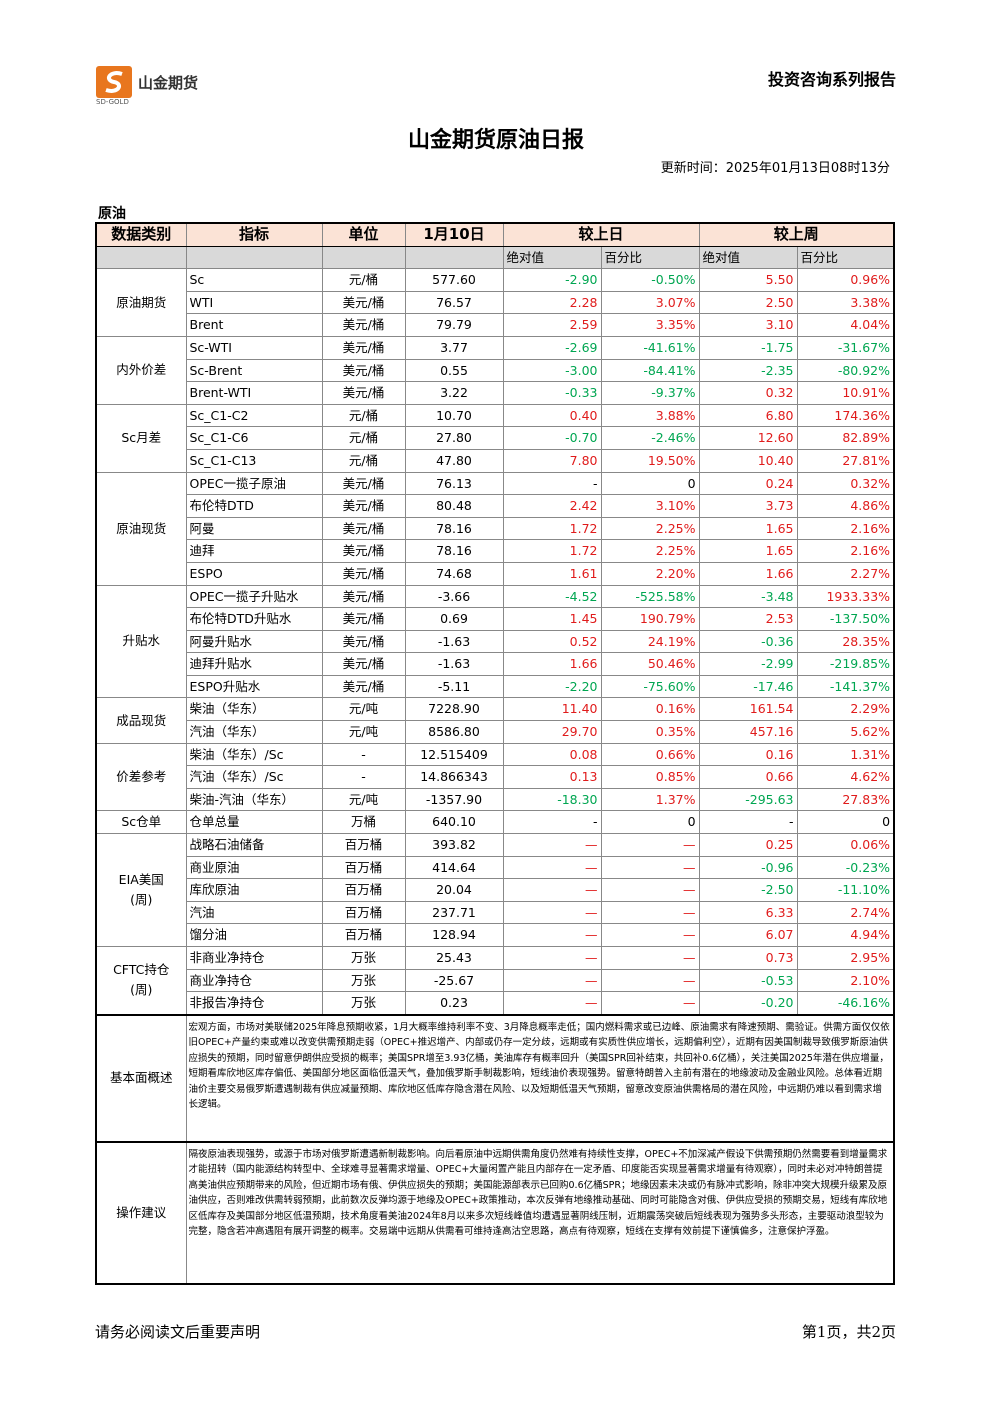  Describe the element at coordinates (141, 777) in the screenshot. I see `category-cell: 价差参考` at that location.